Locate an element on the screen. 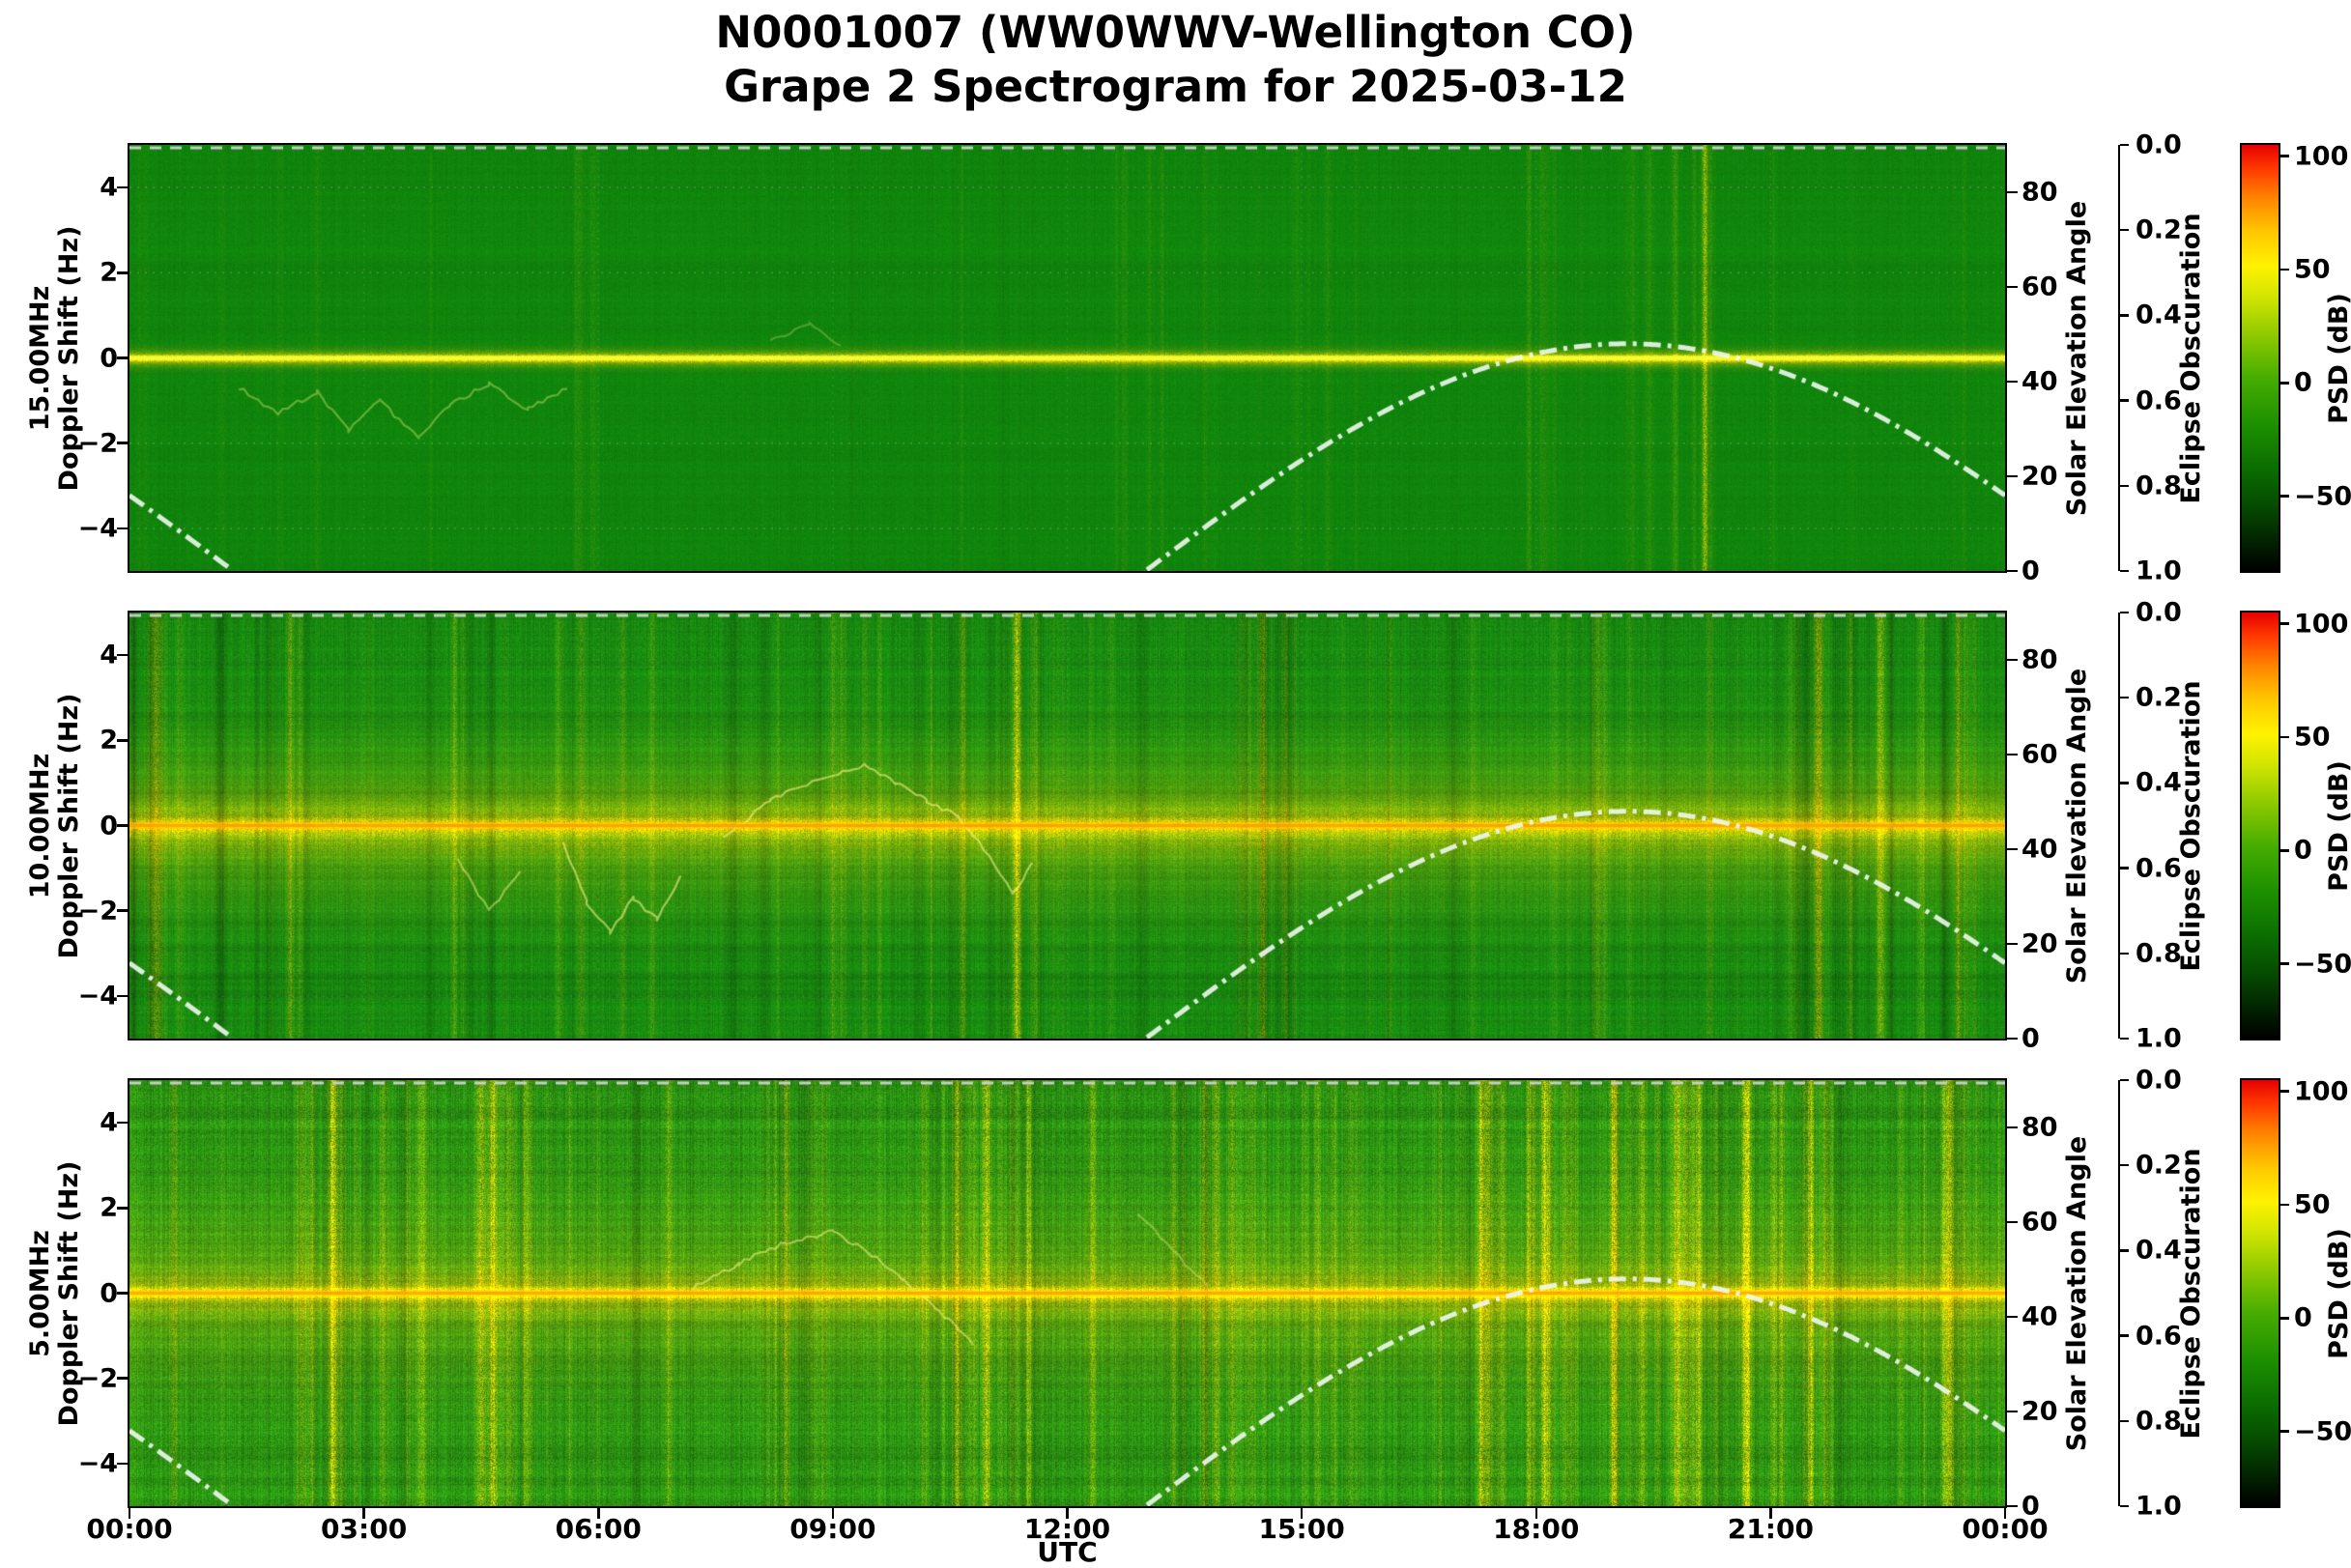 This screenshot has width=2351, height=1568. y-axis-label-freq: 5.00MHz is located at coordinates (40, 1293).